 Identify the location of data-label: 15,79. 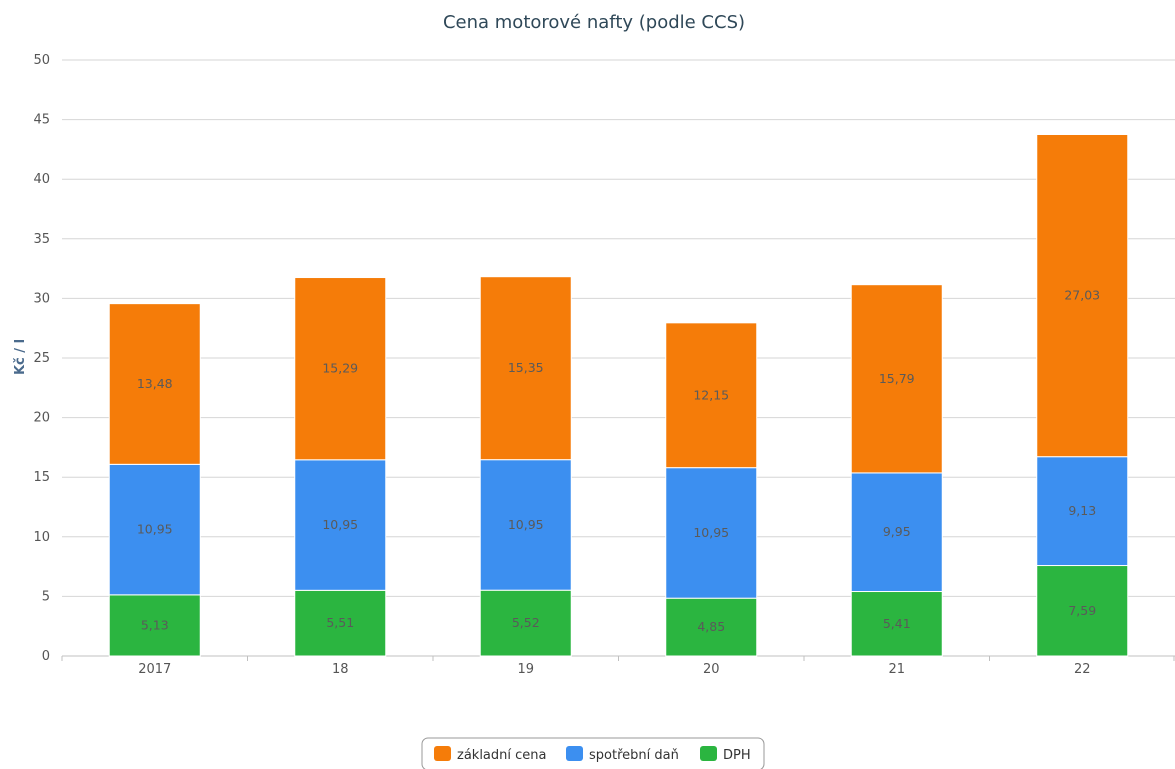
(897, 378).